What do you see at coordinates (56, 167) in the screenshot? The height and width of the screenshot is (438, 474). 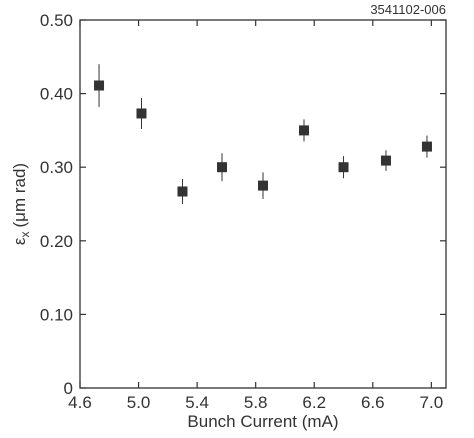 I see `y-tick-label: 0.30` at bounding box center [56, 167].